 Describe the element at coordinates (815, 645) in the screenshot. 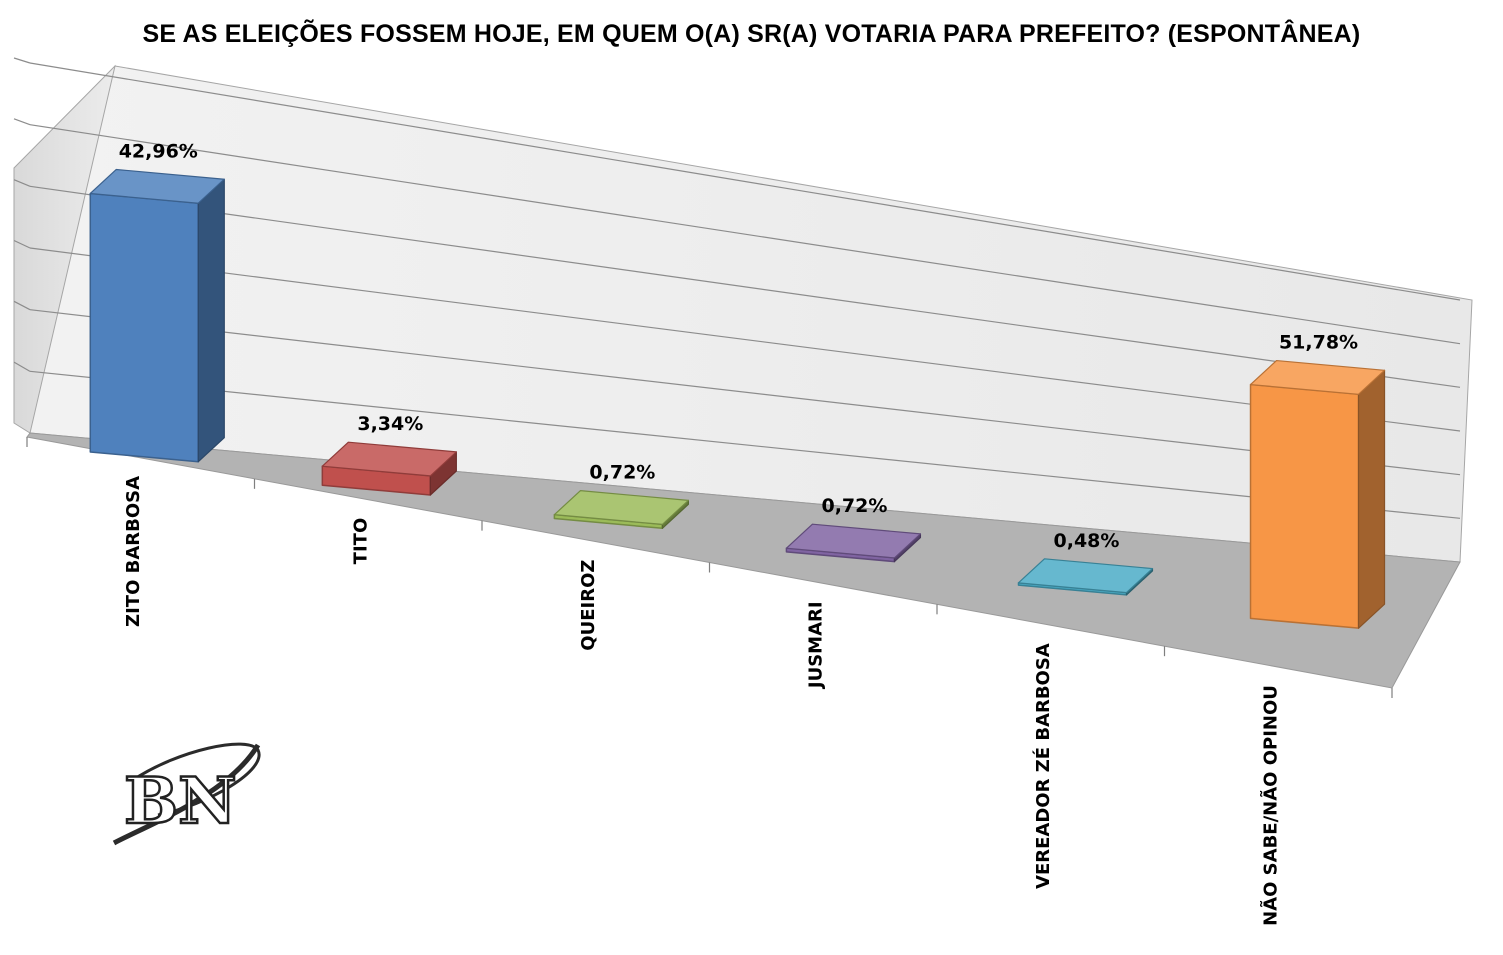

I see `category-label: JUSMARI` at that location.